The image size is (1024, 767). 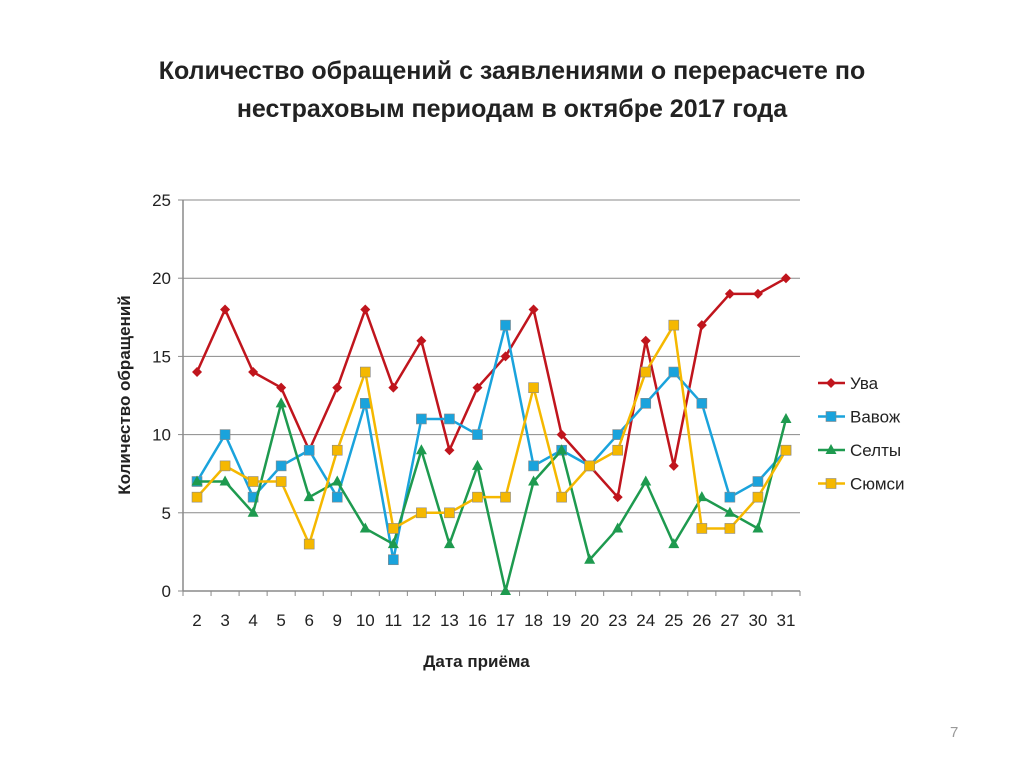 What do you see at coordinates (166, 513) in the screenshot?
I see `y-tick-label: 5` at bounding box center [166, 513].